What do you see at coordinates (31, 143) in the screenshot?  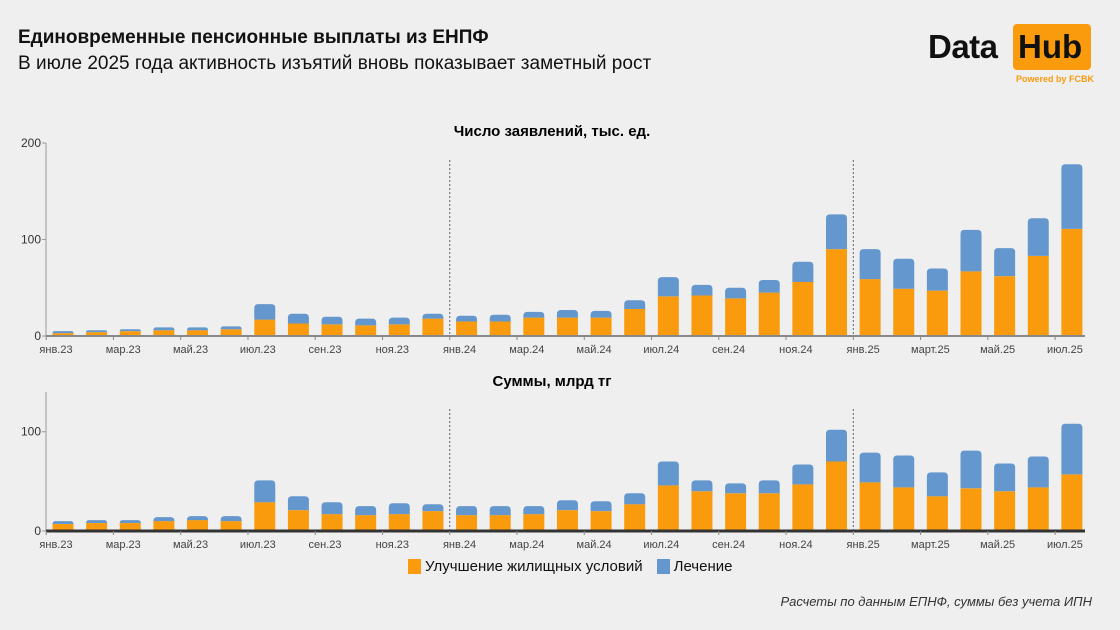 I see `y-tick-label: 200` at bounding box center [31, 143].